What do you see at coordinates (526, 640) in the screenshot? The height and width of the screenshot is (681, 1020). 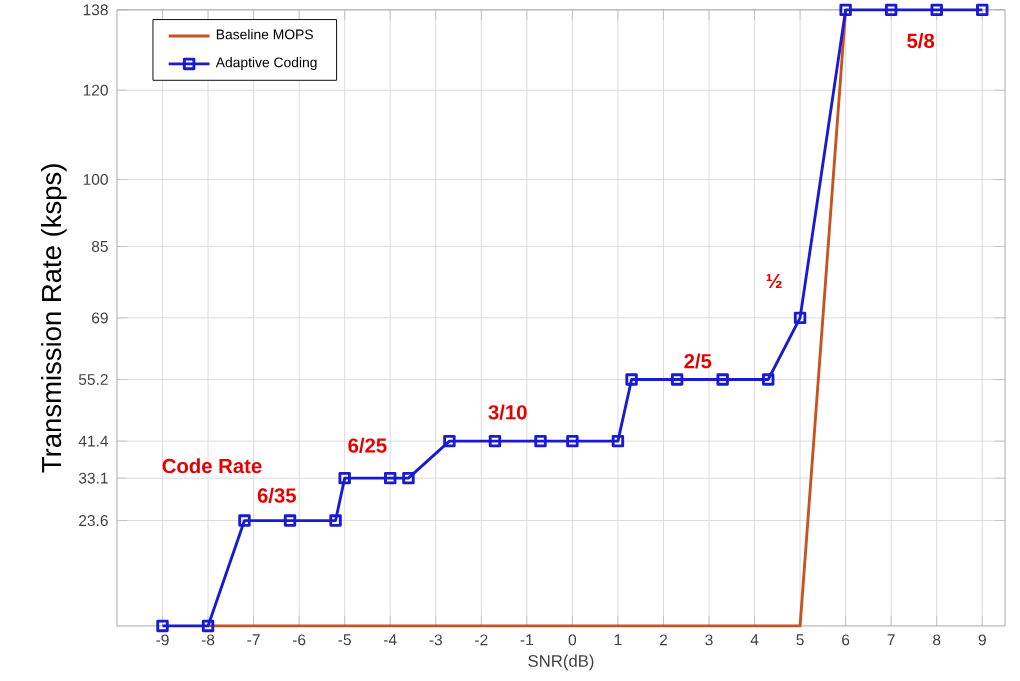 I see `x-tick-label: -1` at bounding box center [526, 640].